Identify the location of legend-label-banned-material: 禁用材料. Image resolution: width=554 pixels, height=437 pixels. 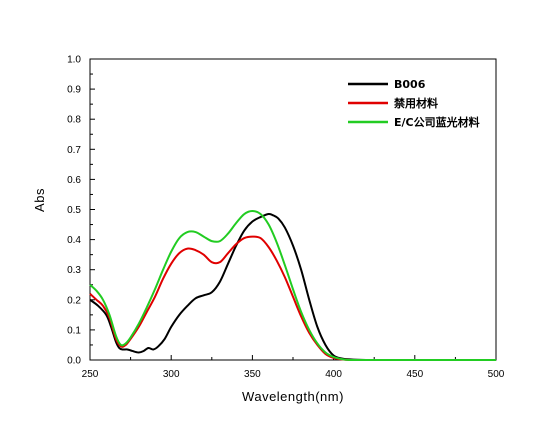
(416, 103).